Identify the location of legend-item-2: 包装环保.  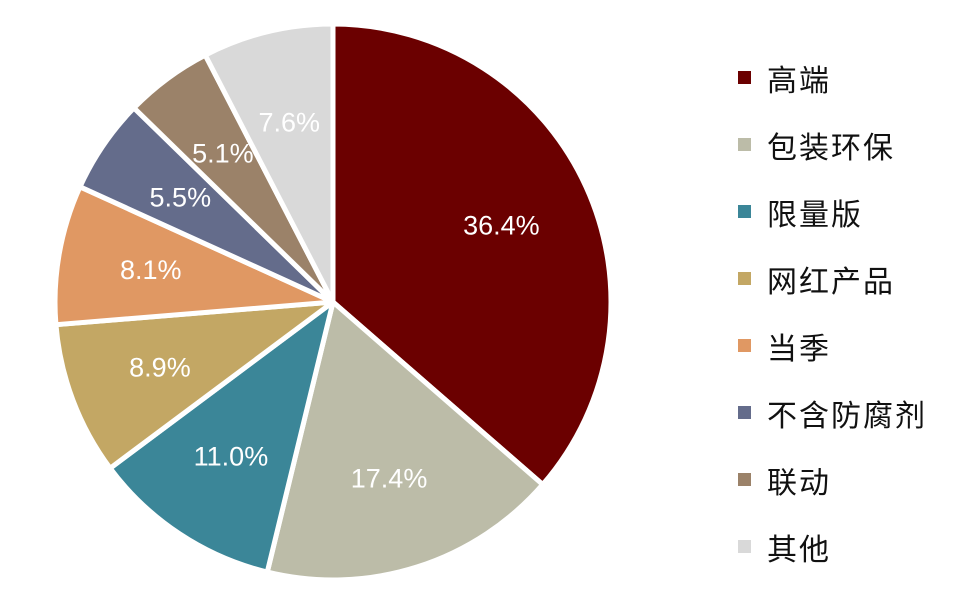
(845, 144).